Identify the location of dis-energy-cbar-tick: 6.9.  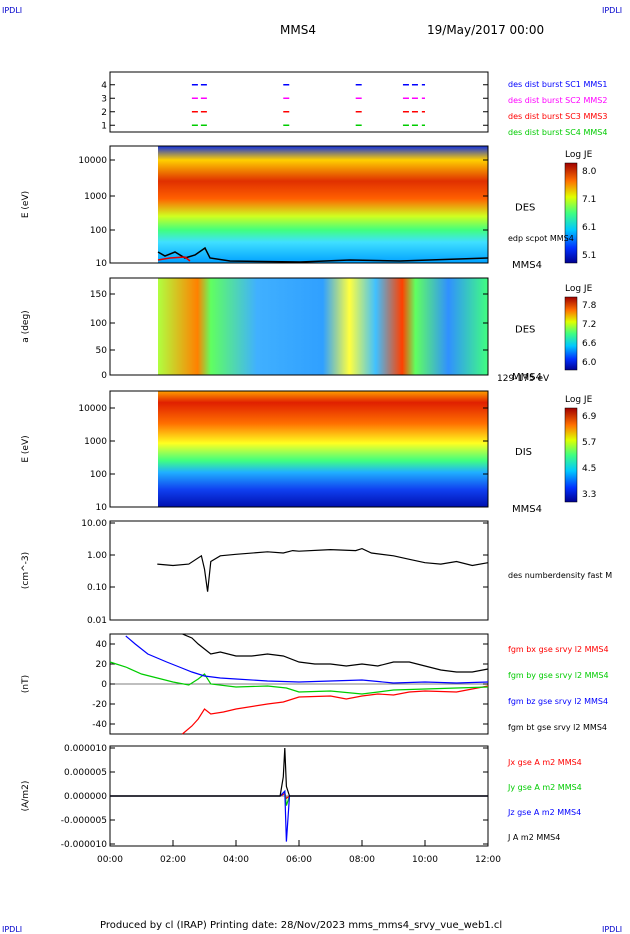
(589, 417).